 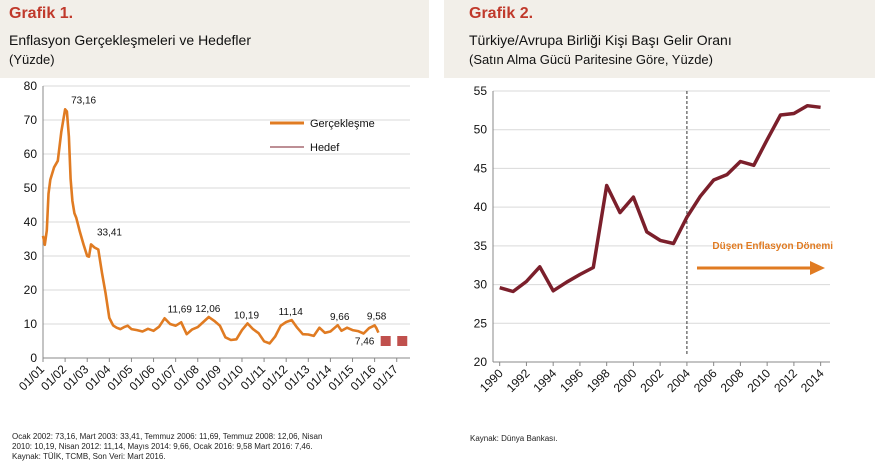 What do you see at coordinates (501, 13) in the screenshot?
I see `right-chart-label: Grafik 2.` at bounding box center [501, 13].